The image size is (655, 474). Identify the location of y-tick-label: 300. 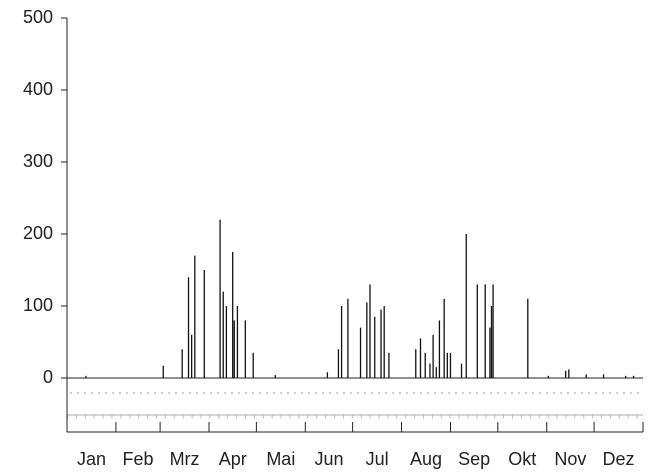
(38, 161).